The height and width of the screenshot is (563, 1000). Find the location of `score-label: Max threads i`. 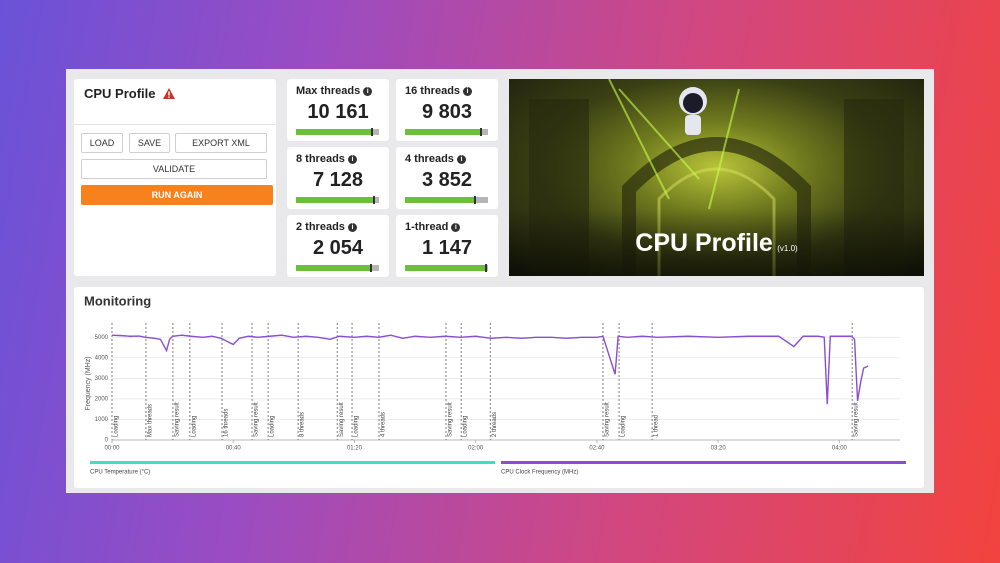

score-label: Max threads i is located at coordinates (334, 91).